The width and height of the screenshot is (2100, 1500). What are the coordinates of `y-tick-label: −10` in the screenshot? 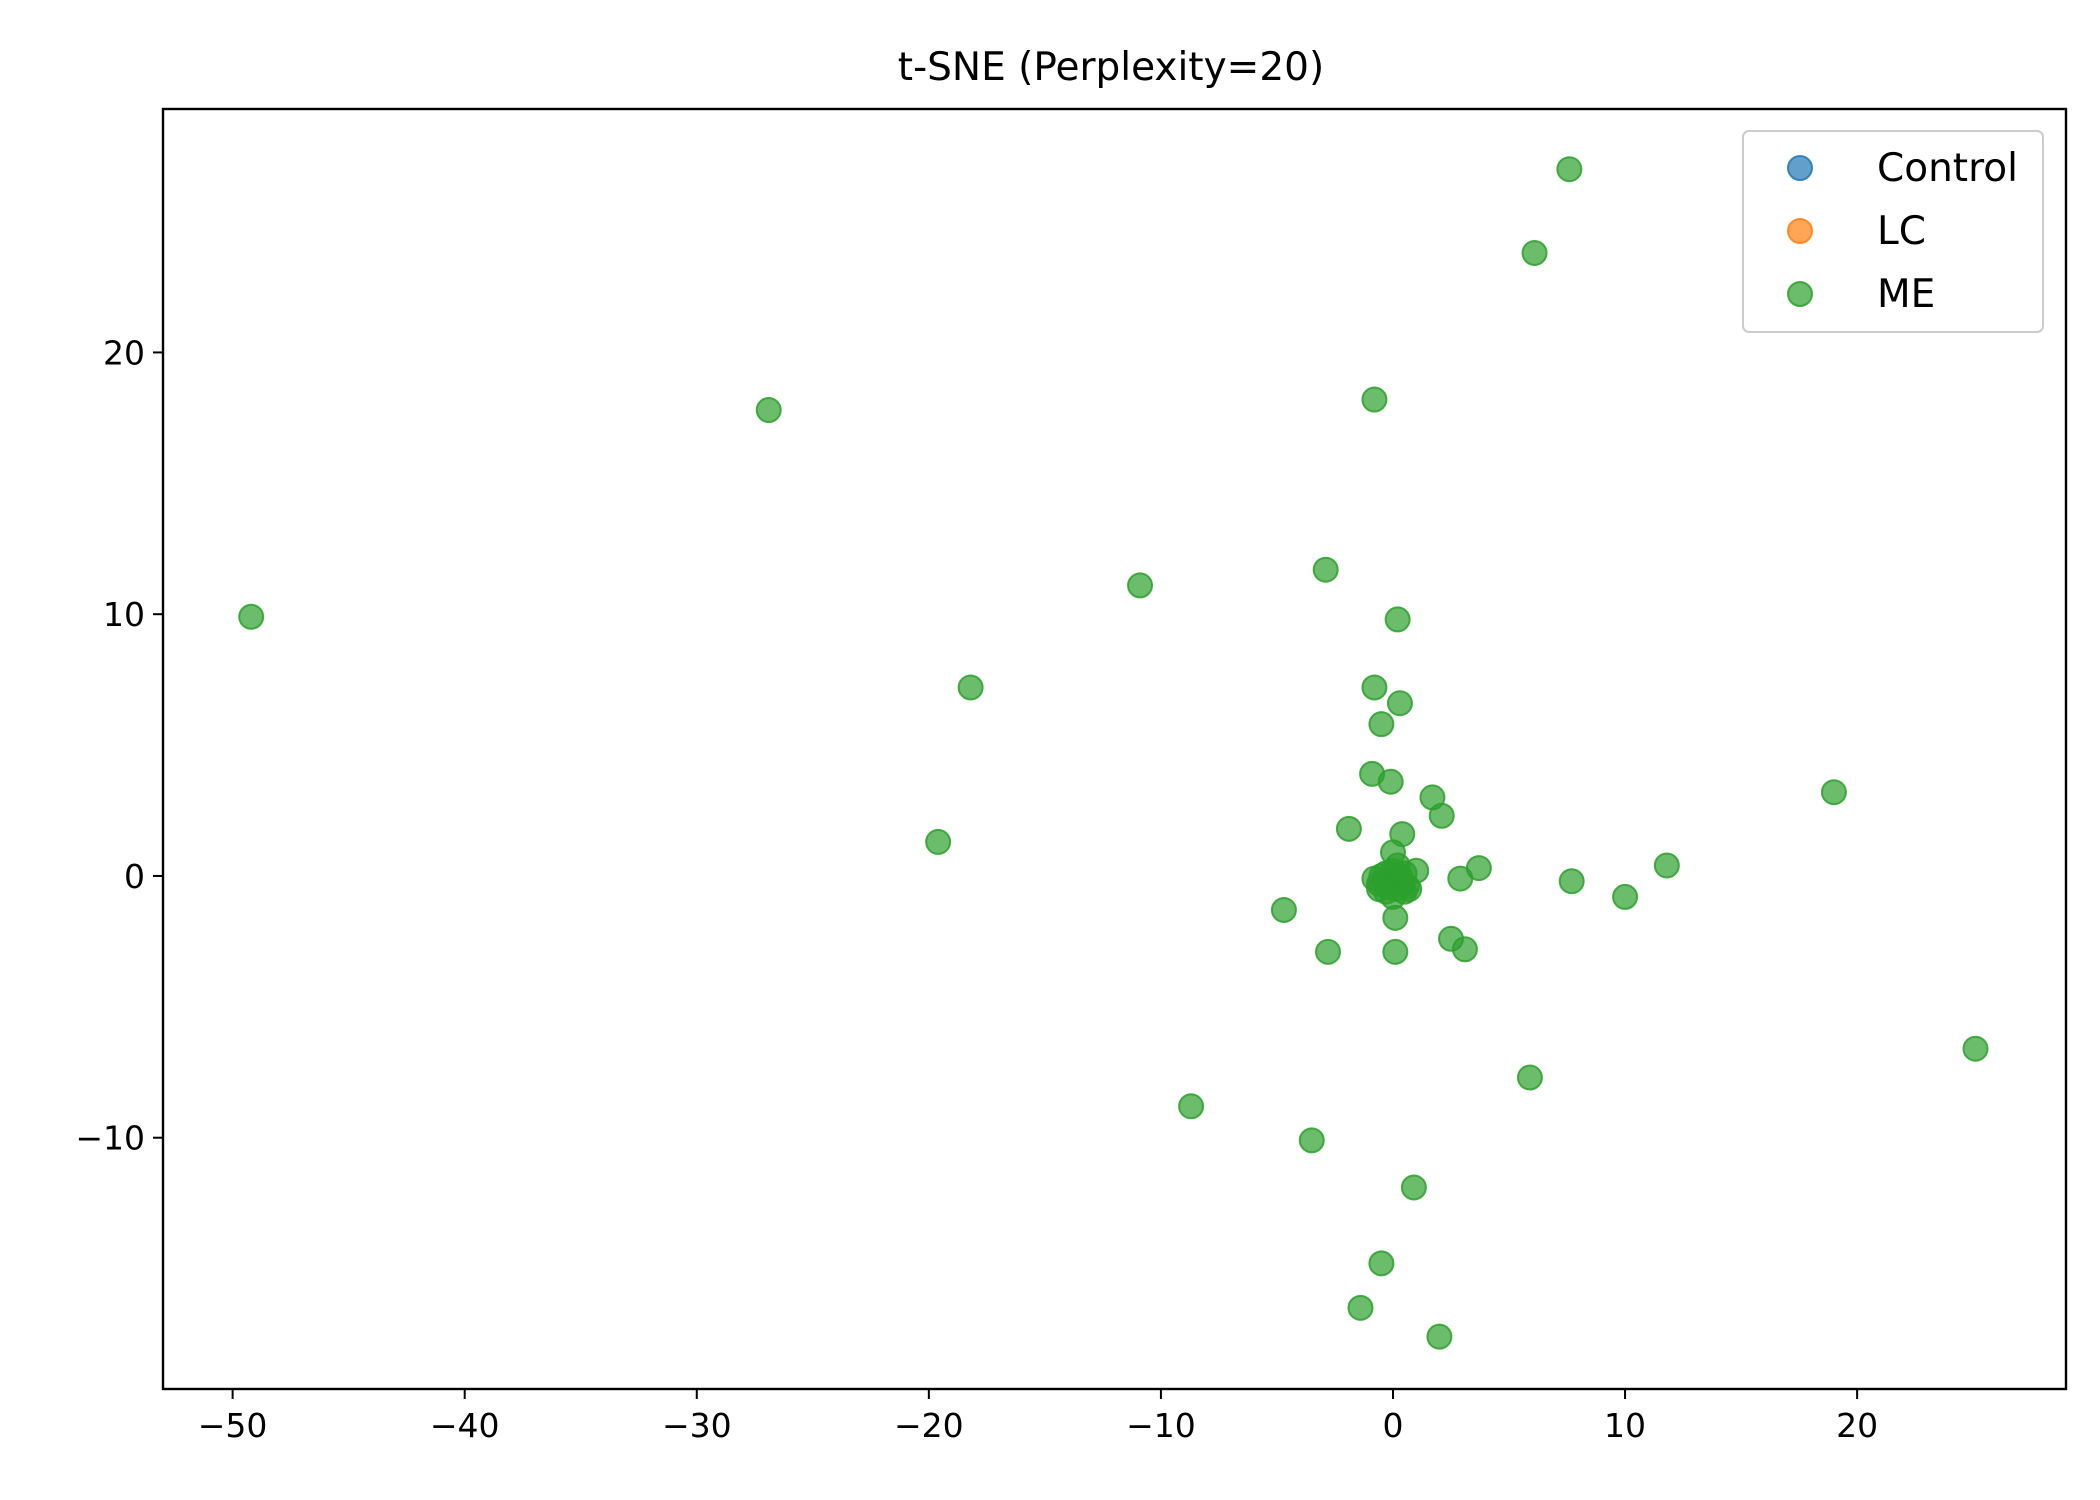 It's located at (110, 1138).